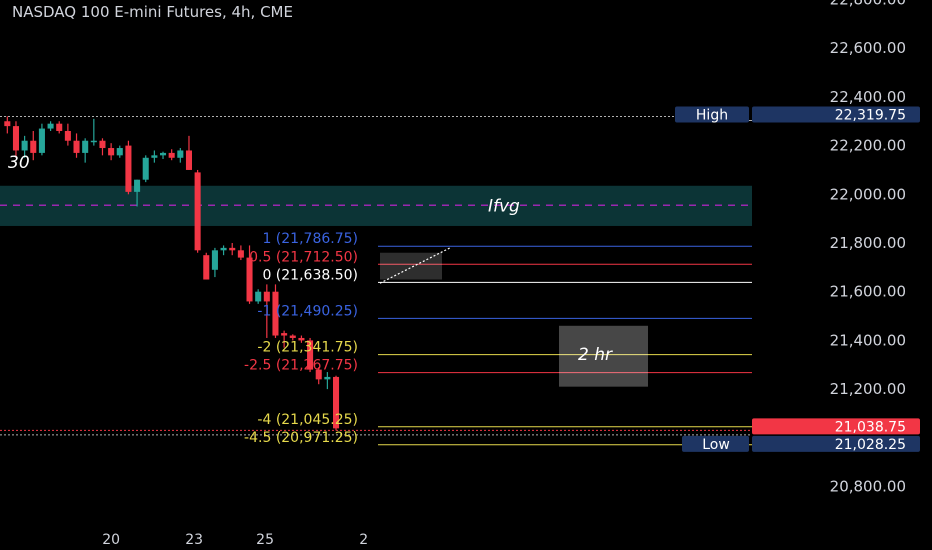 The width and height of the screenshot is (932, 550). What do you see at coordinates (303, 257) in the screenshot?
I see `fib-label: 0.5 (21,712.50)` at bounding box center [303, 257].